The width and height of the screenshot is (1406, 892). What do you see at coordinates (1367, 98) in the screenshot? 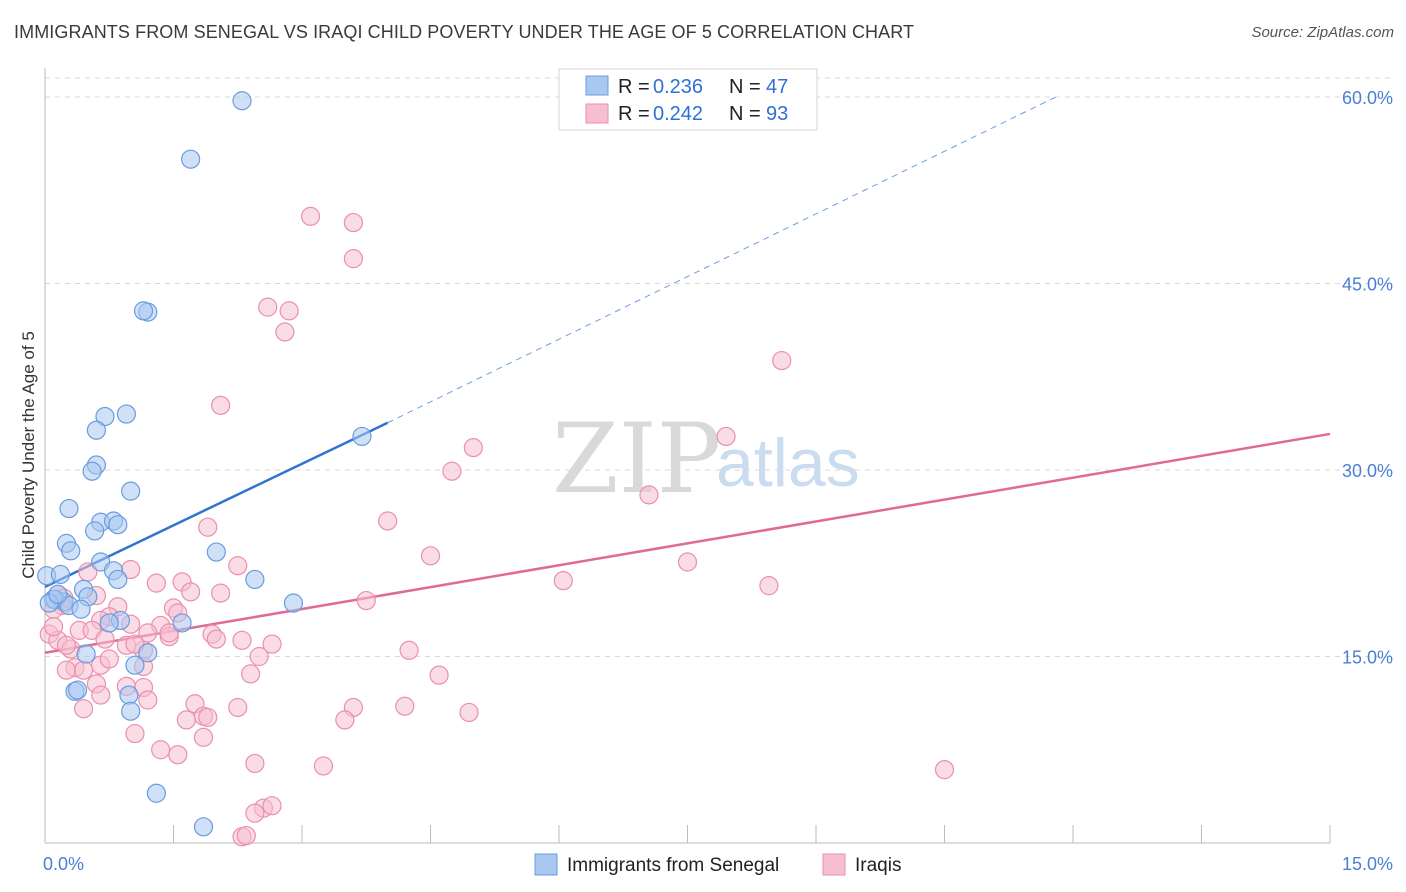
I see `y-tick-label-3: 60.0%` at bounding box center [1367, 98].